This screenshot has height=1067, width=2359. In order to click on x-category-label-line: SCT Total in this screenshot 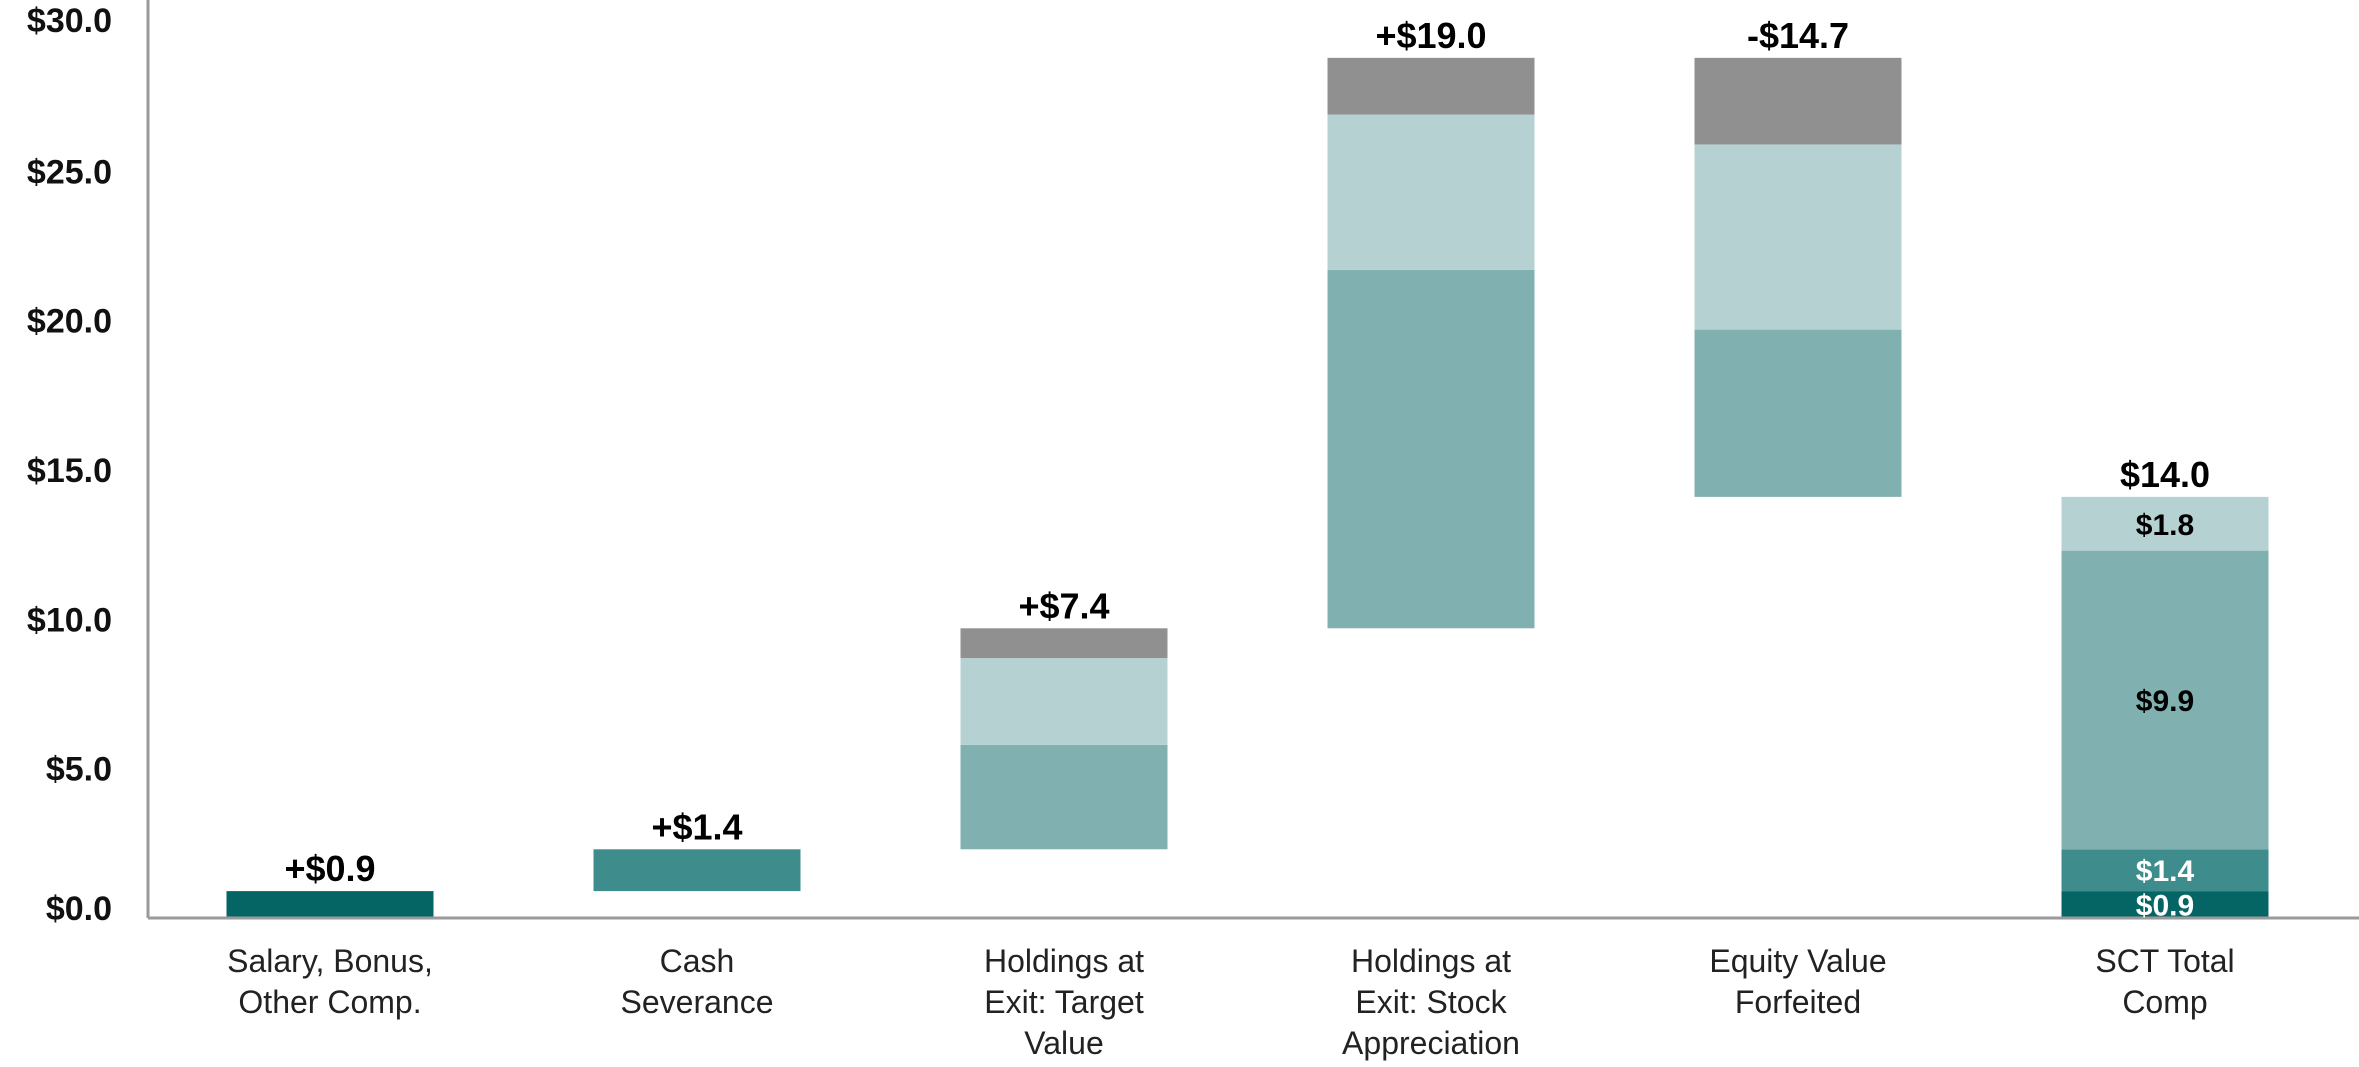, I will do `click(2164, 961)`.